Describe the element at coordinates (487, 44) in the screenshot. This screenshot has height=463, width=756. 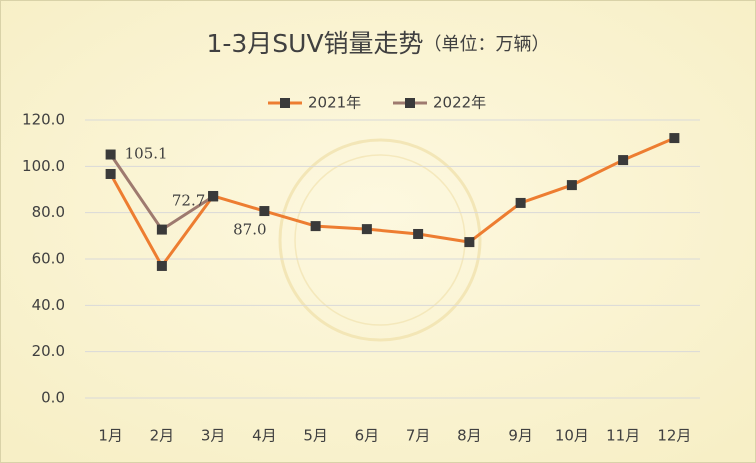
I see `subtitle: （单位：万辆）` at that location.